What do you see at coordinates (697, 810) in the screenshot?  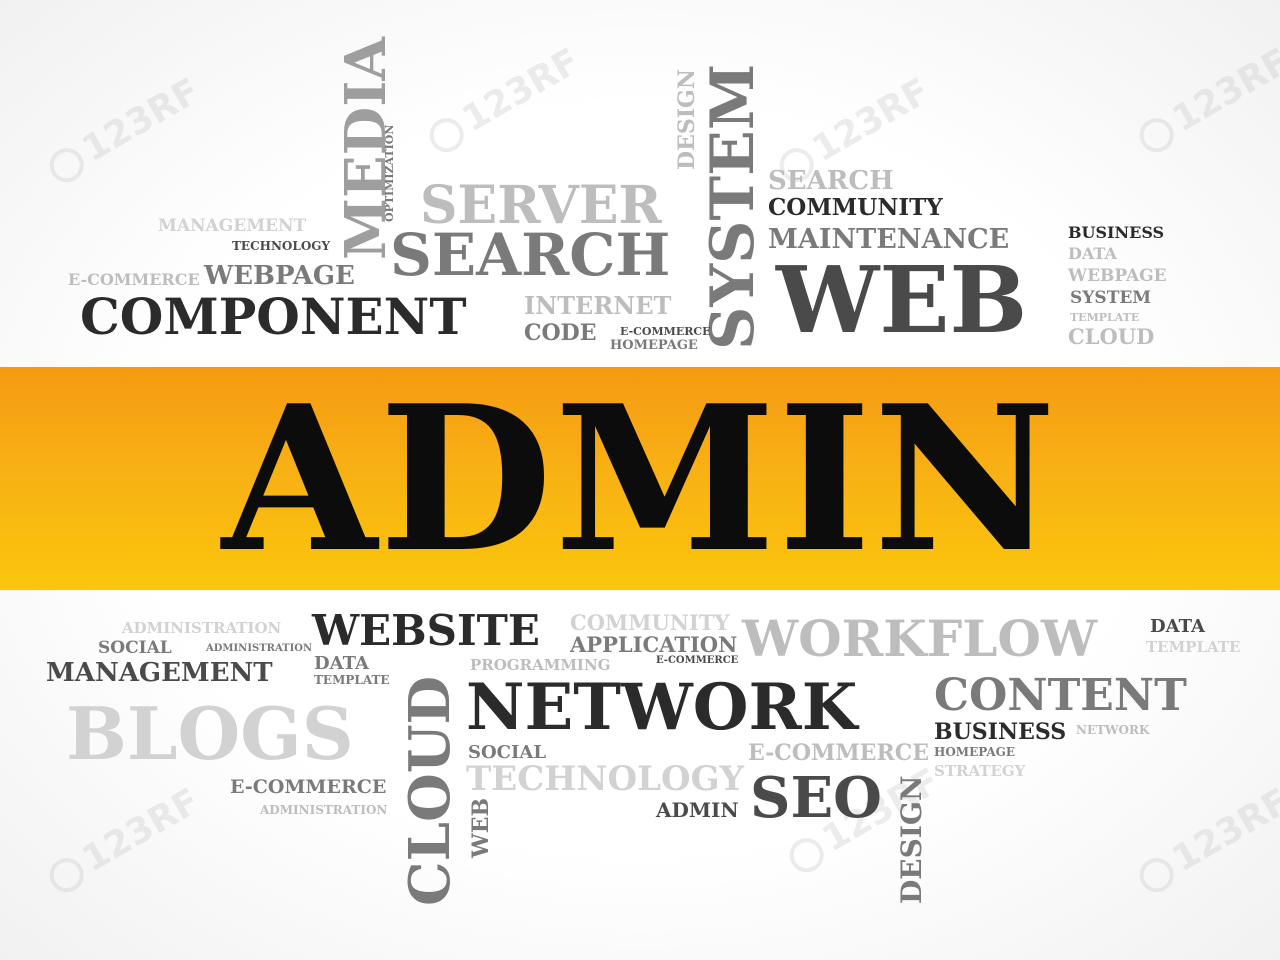 I see `word: ADMIN` at bounding box center [697, 810].